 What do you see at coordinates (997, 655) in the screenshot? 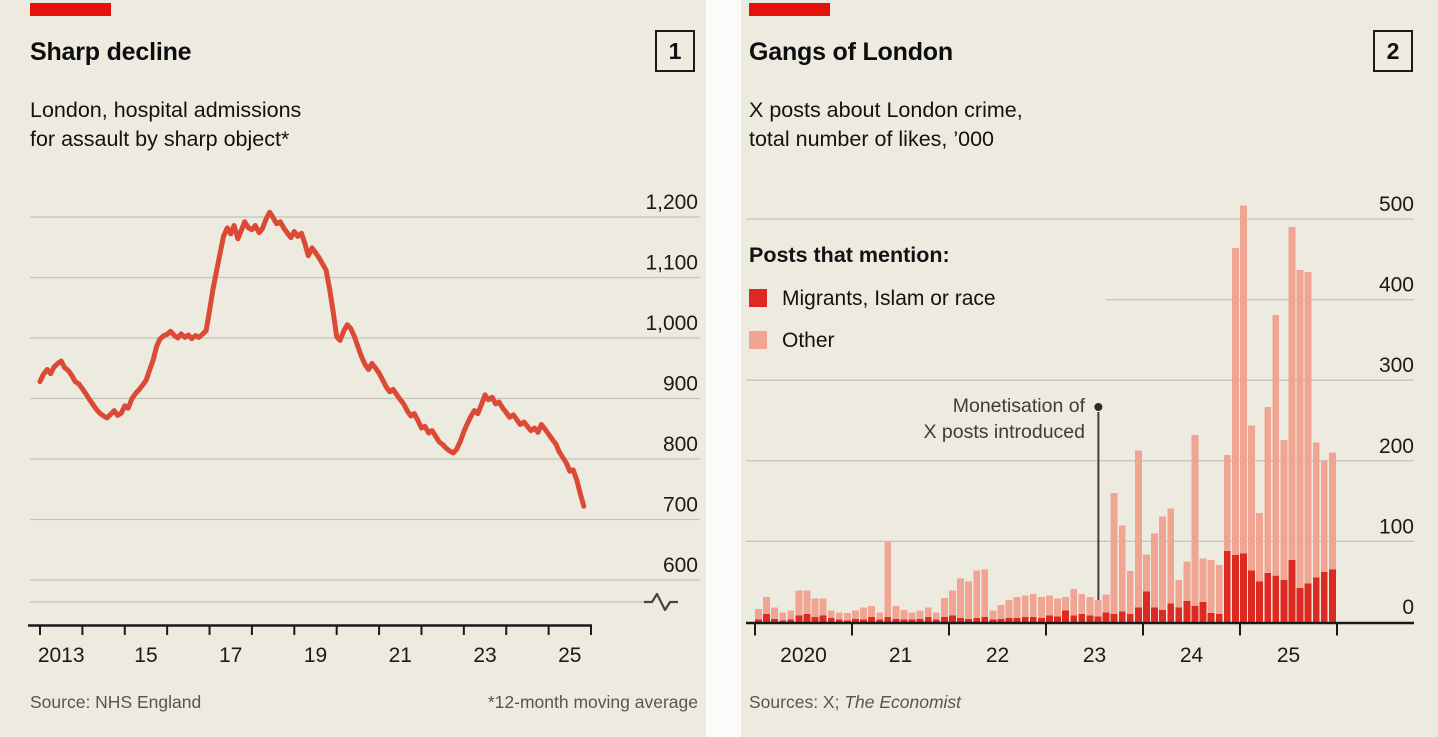
I see `x-axis-label-22: 22` at bounding box center [997, 655].